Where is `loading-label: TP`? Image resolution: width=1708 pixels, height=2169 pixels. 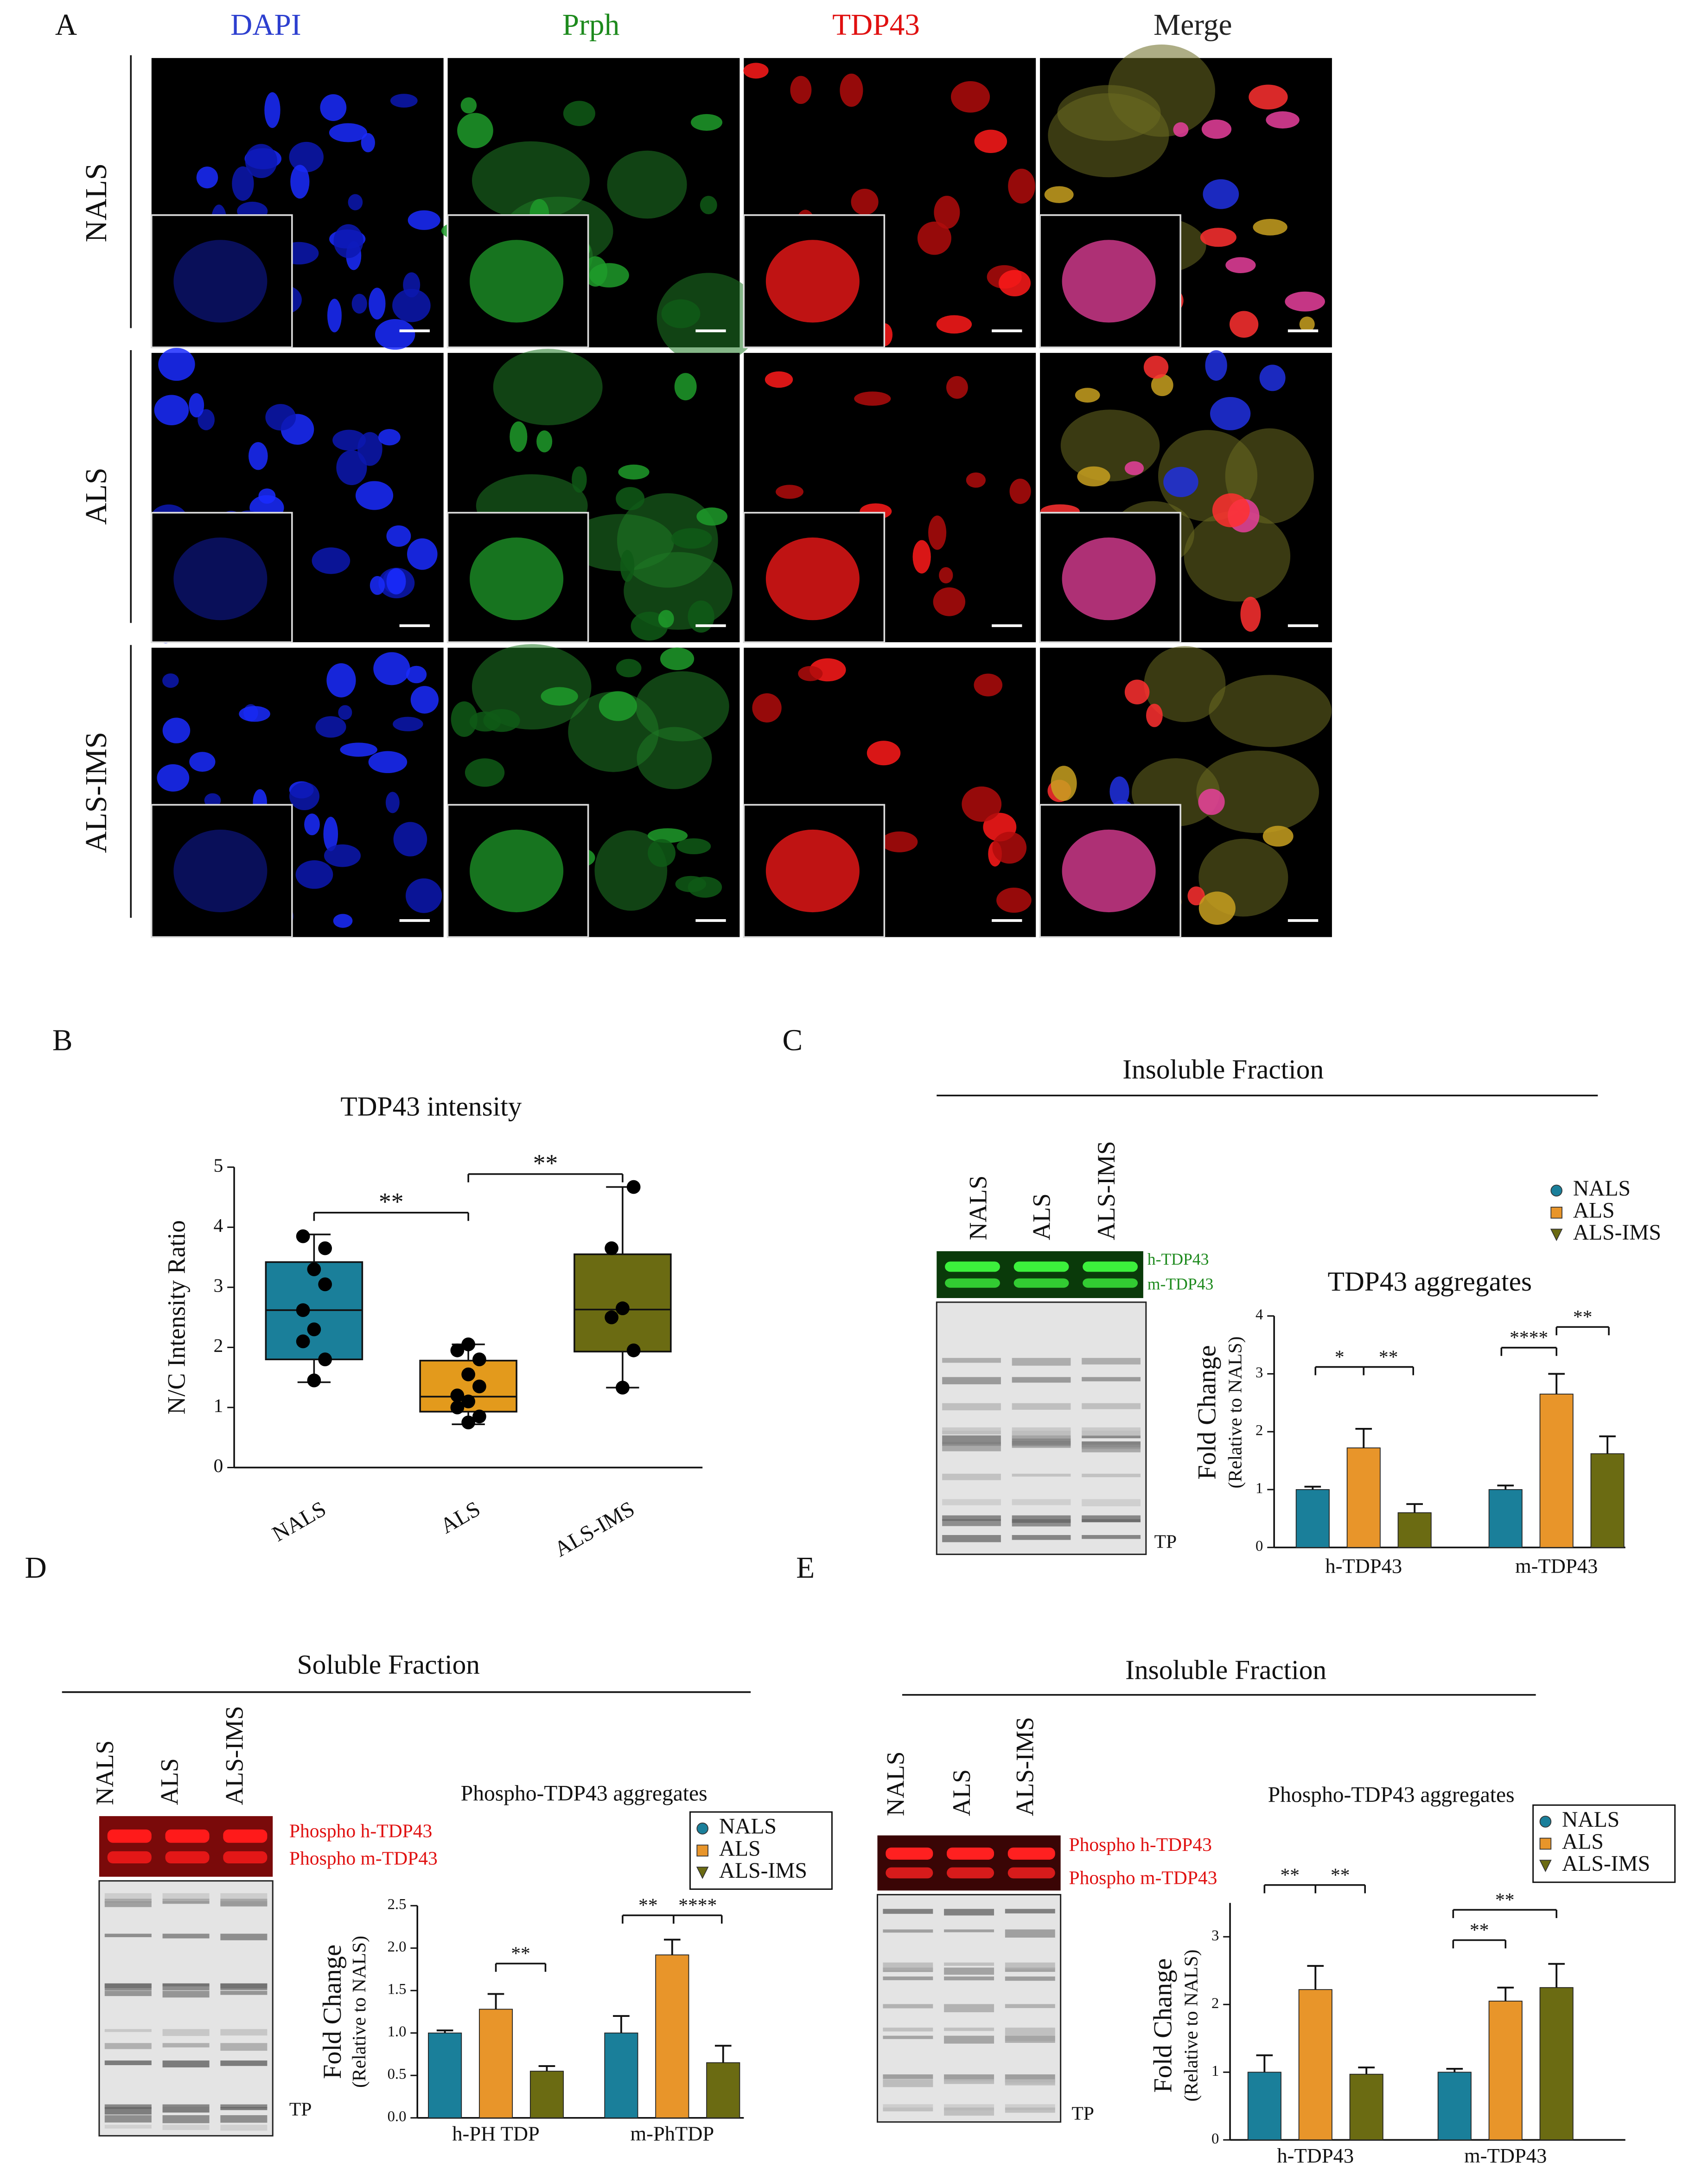 loading-label: TP is located at coordinates (300, 2108).